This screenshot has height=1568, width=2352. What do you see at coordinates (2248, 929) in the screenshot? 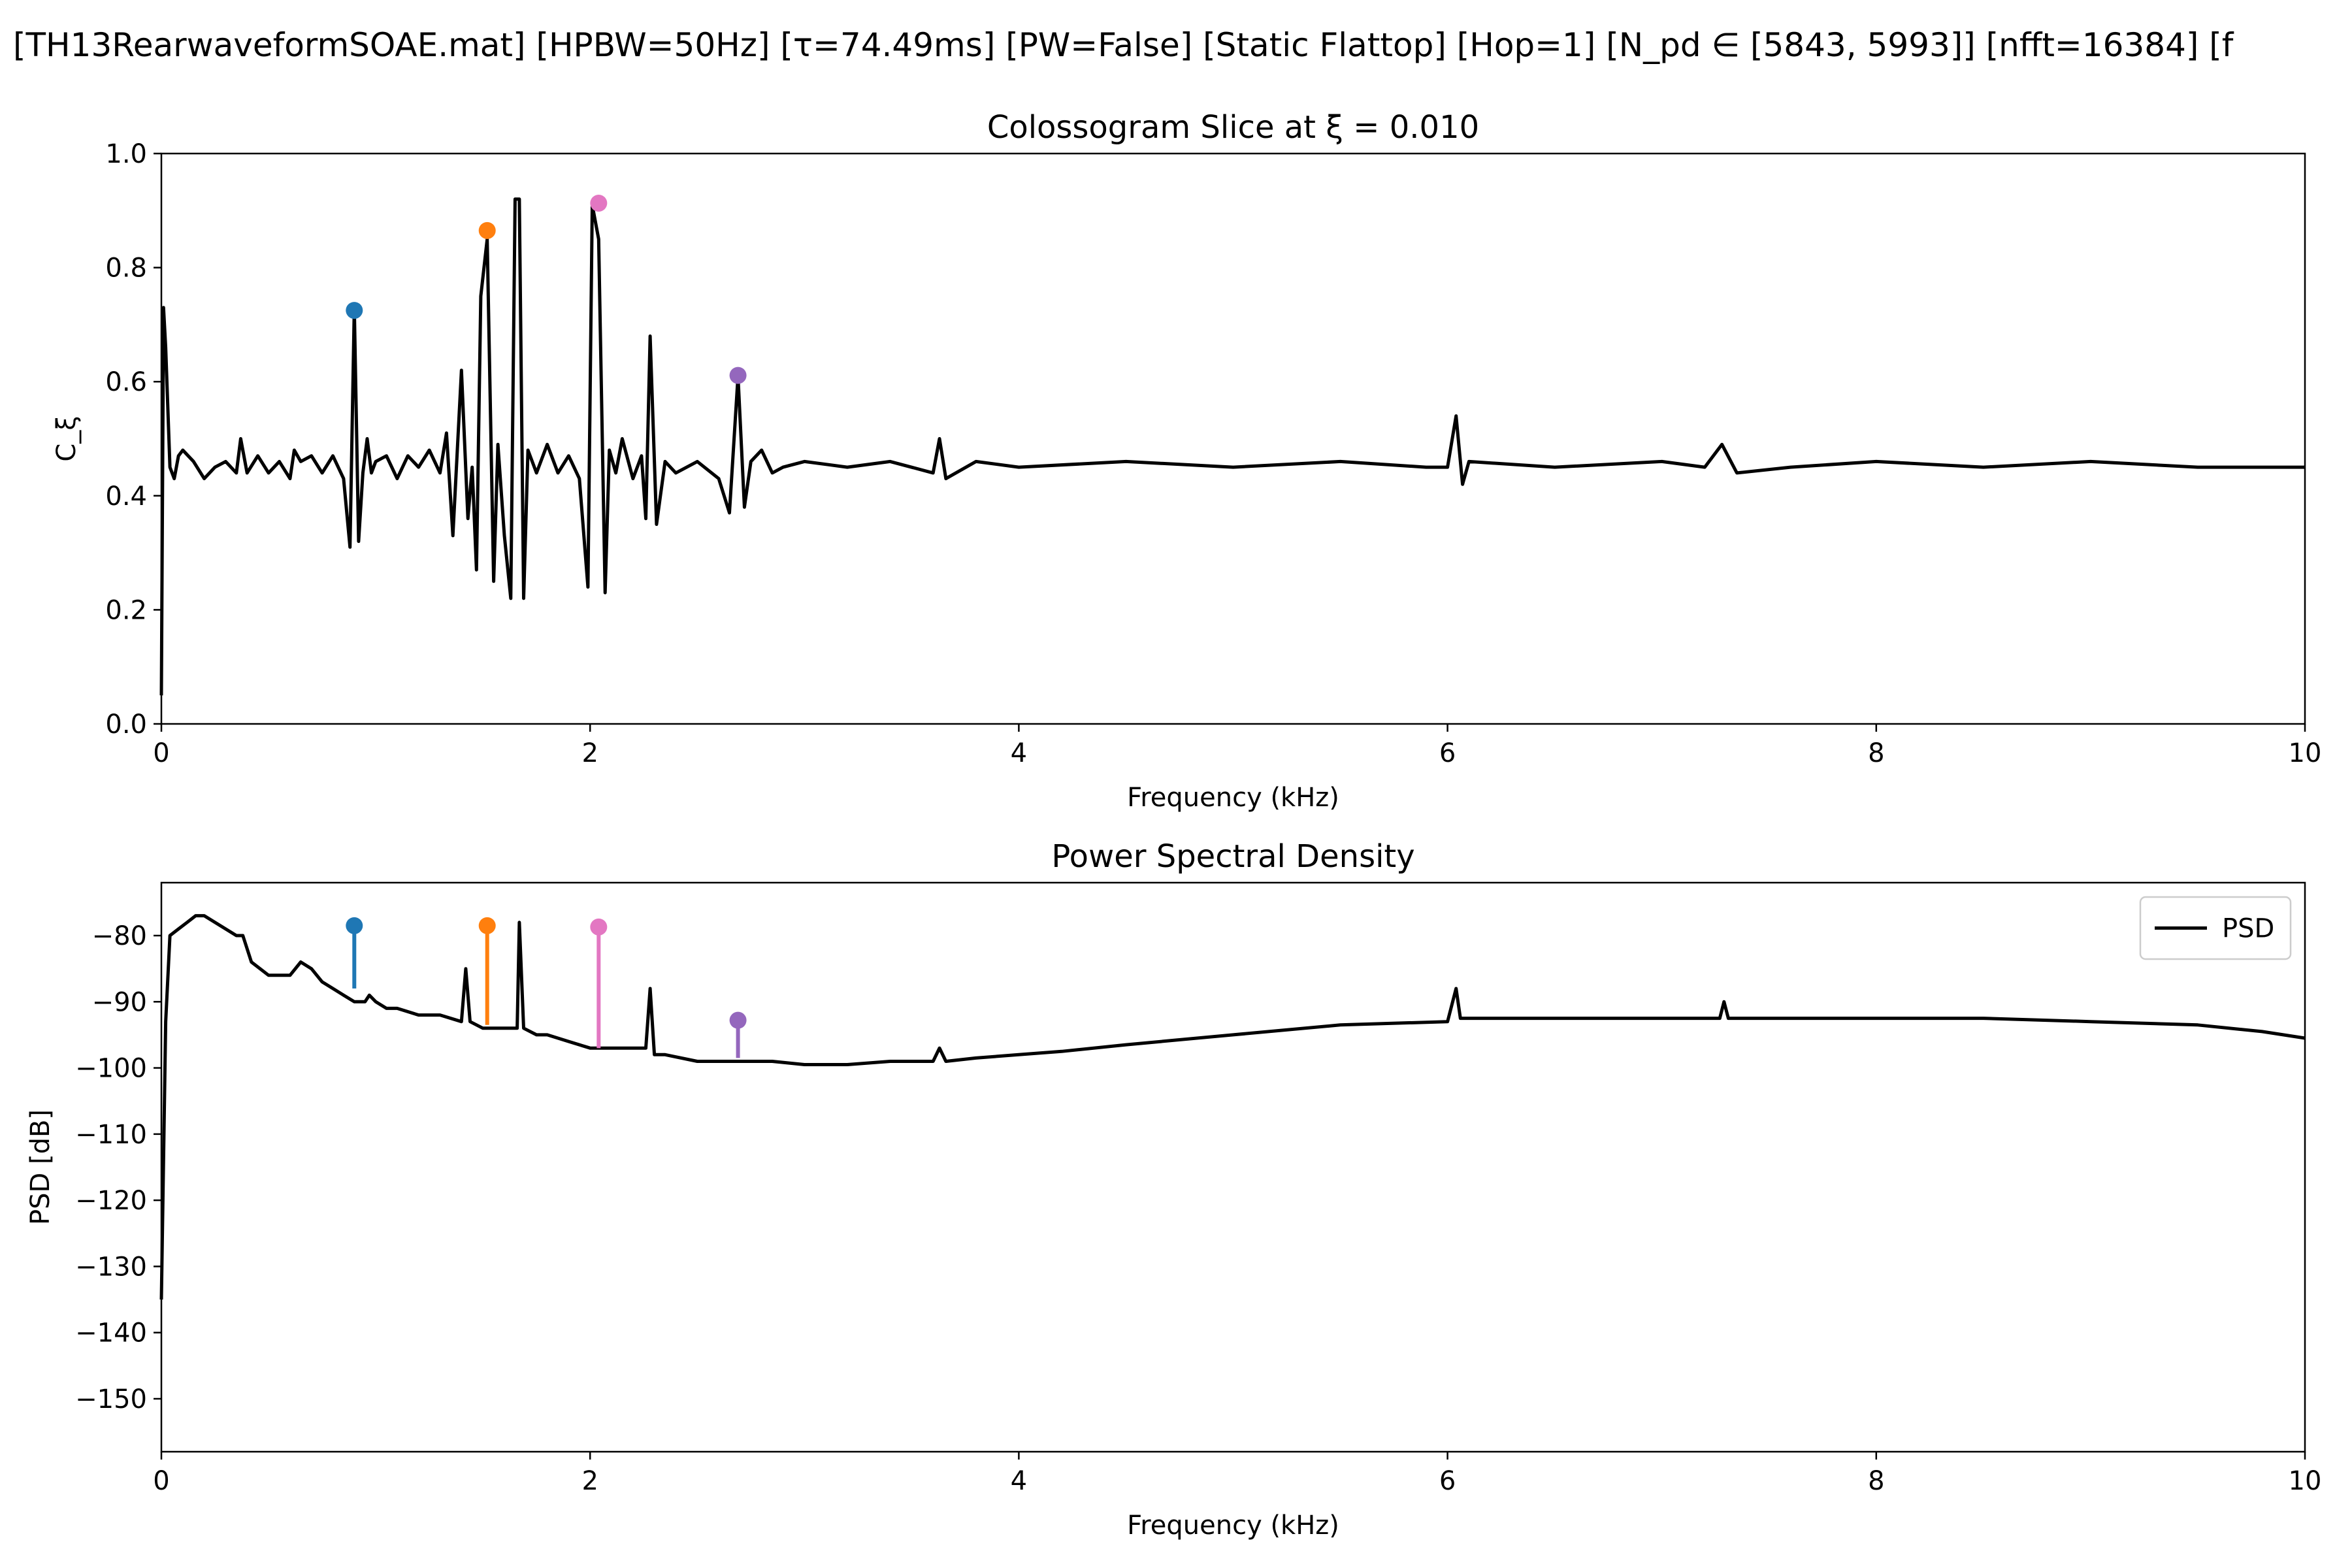
I see `legend-label: PSD` at bounding box center [2248, 929].